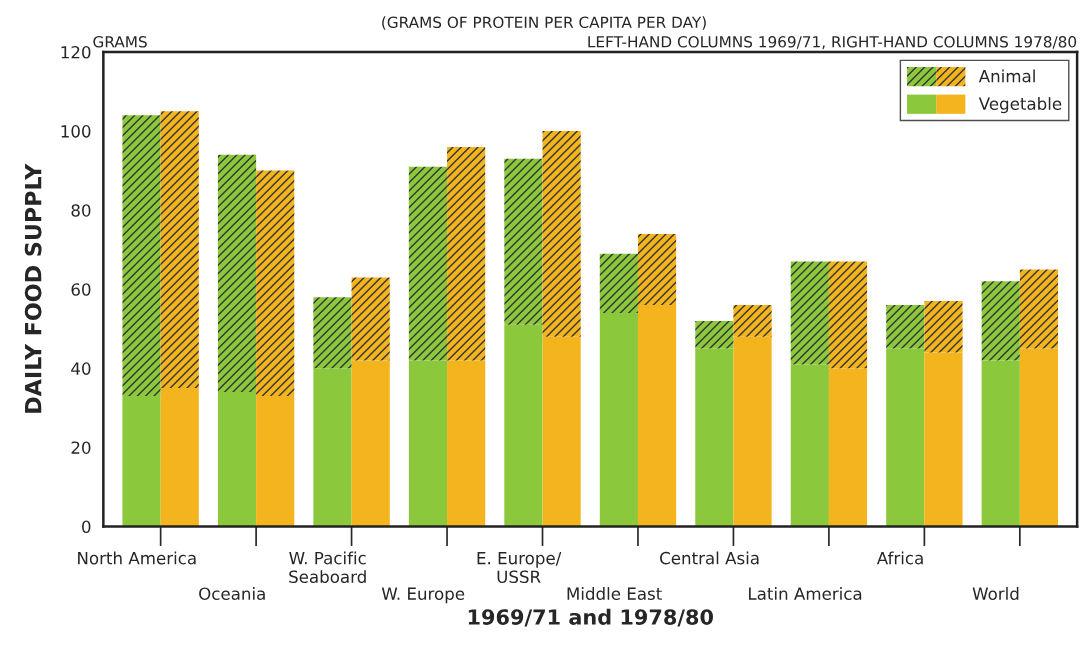 This screenshot has width=1088, height=650. I want to click on x-tick-label: Oceania, so click(232, 593).